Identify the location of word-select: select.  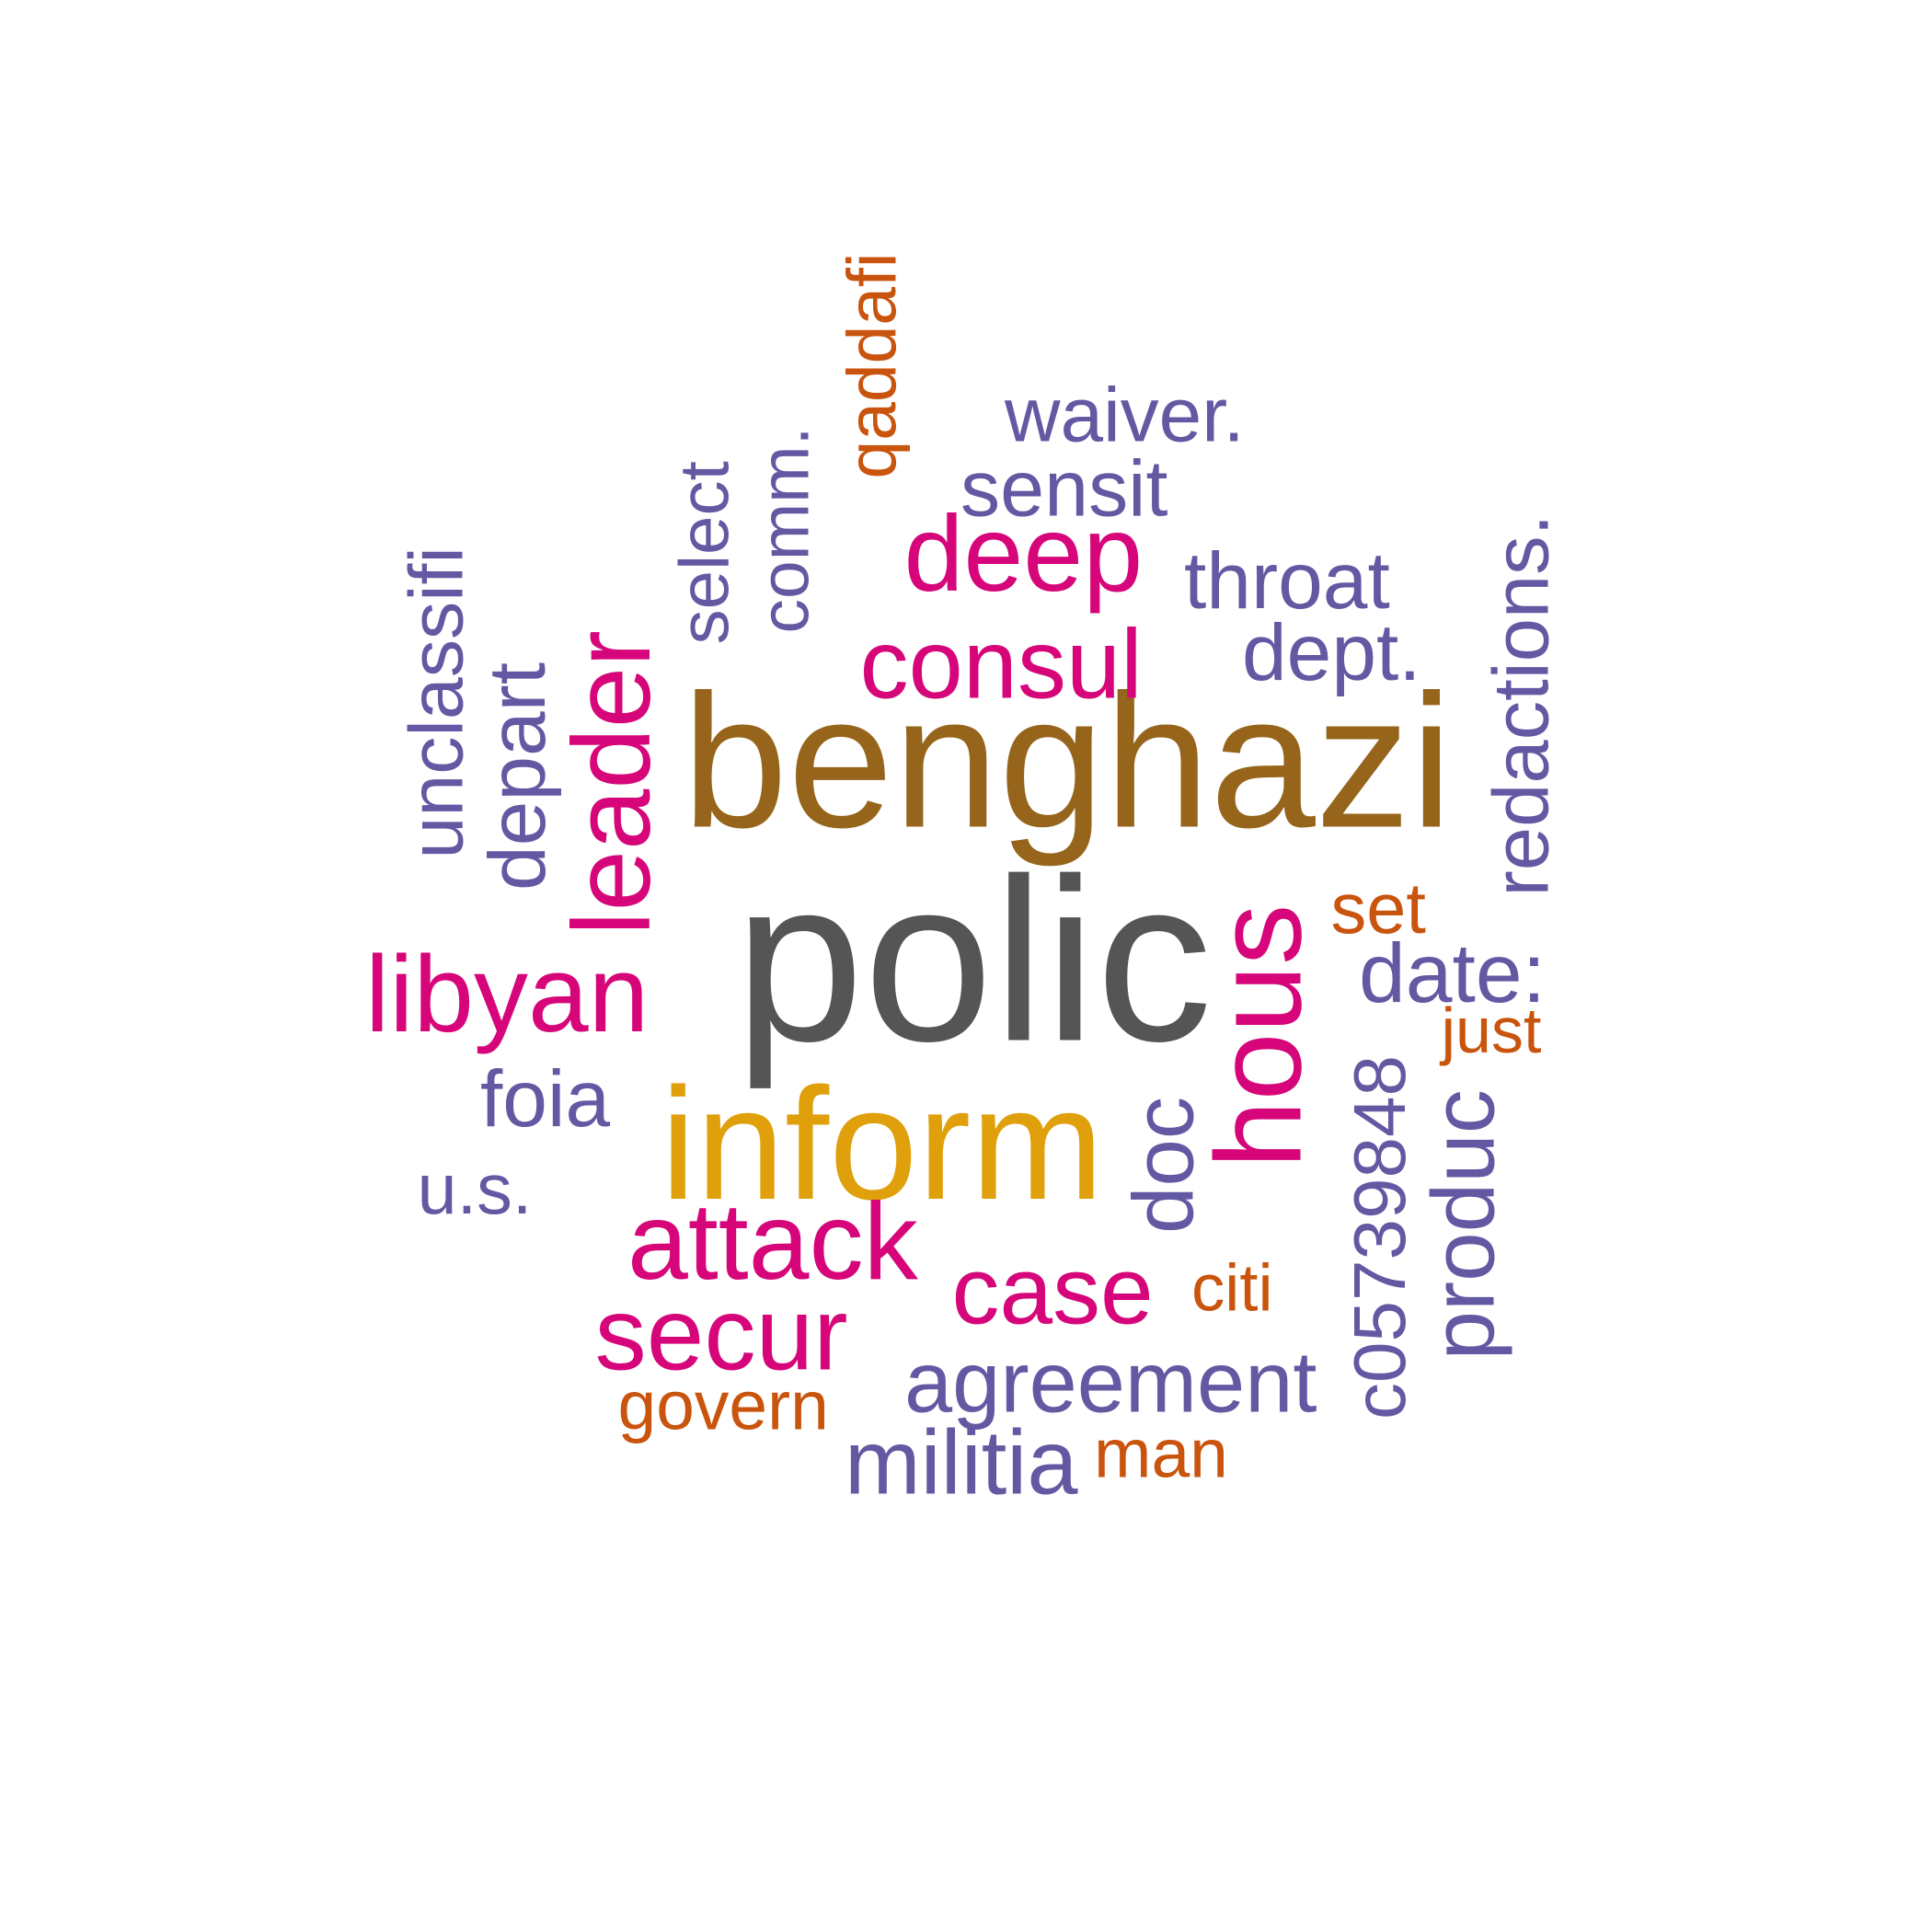
(704, 553).